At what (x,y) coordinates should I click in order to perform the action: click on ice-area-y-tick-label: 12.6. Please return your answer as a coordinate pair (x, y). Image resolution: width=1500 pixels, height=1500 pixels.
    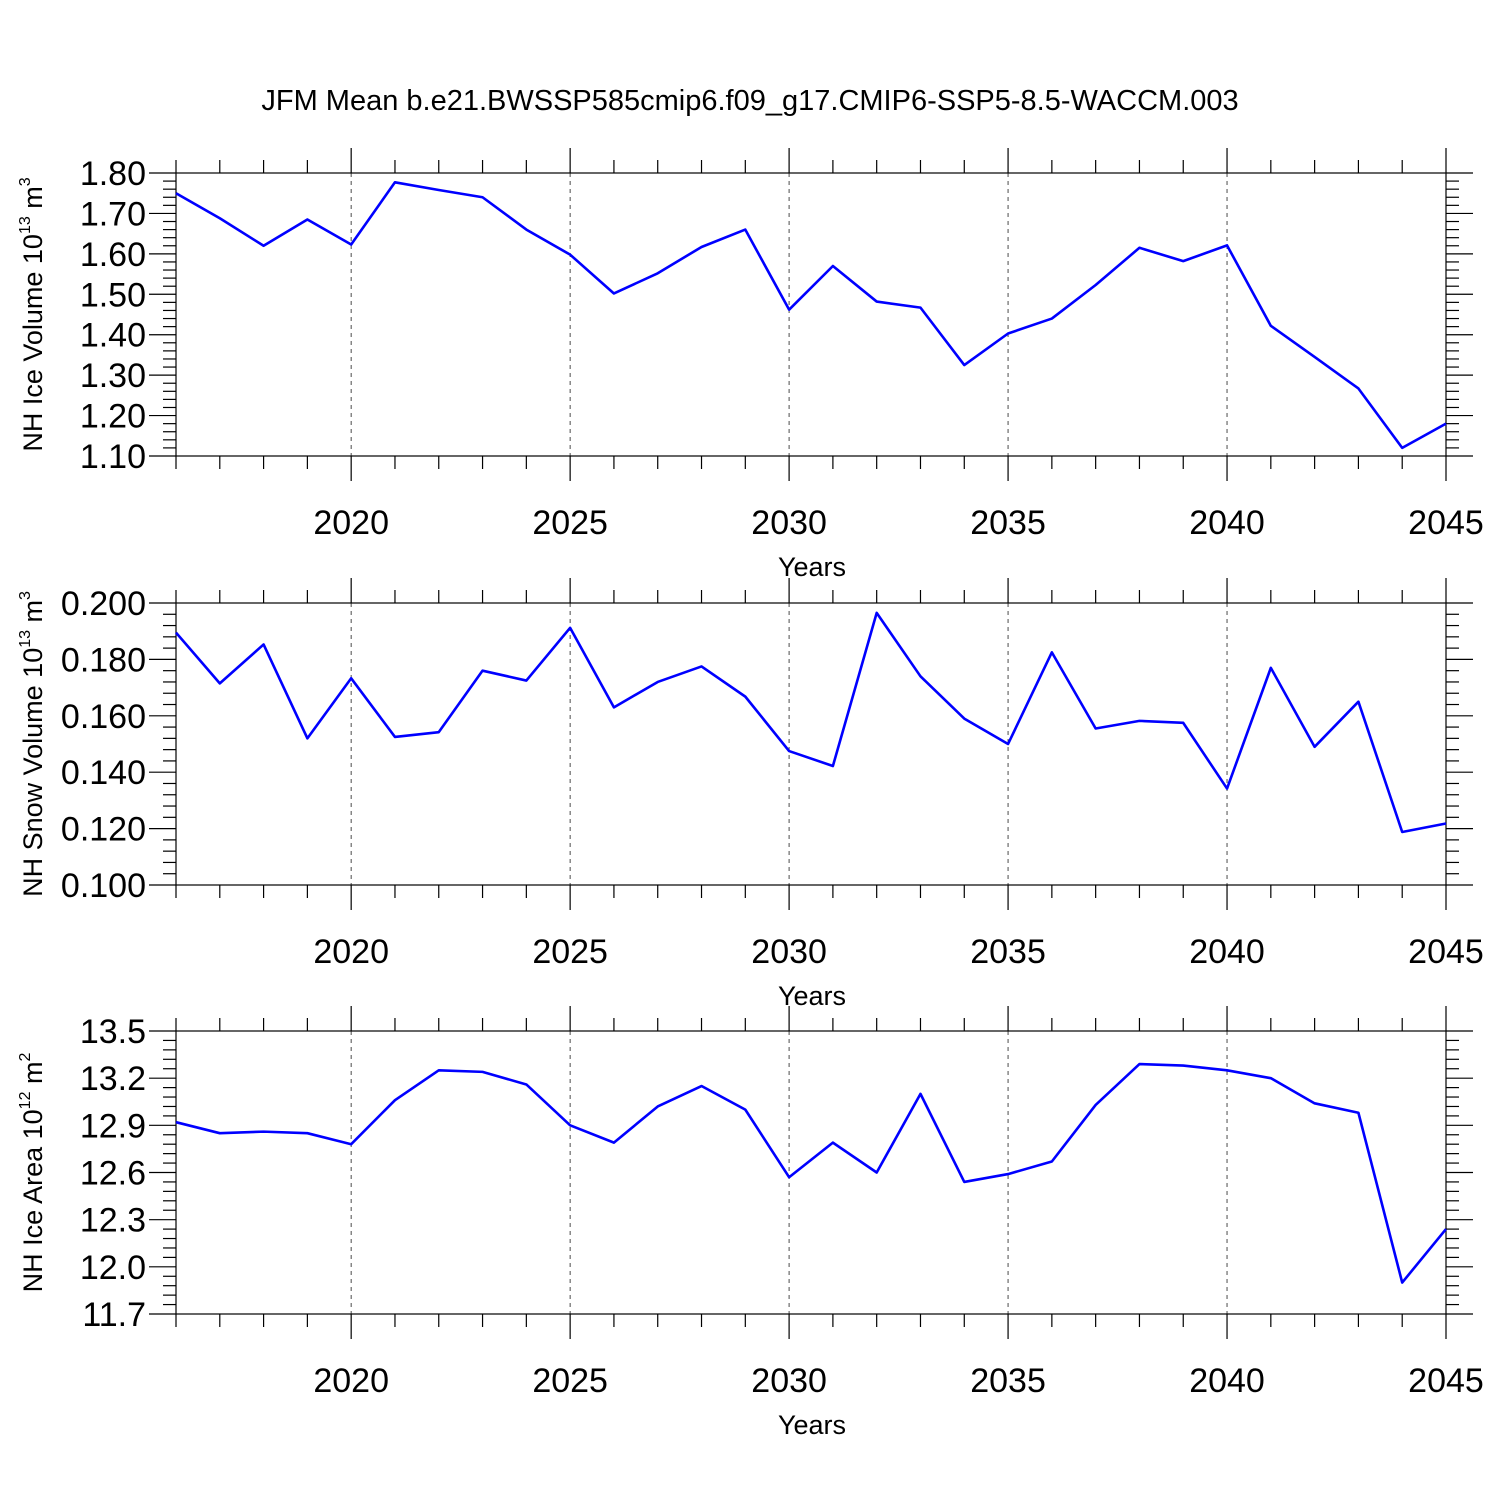
    Looking at the image, I should click on (113, 1174).